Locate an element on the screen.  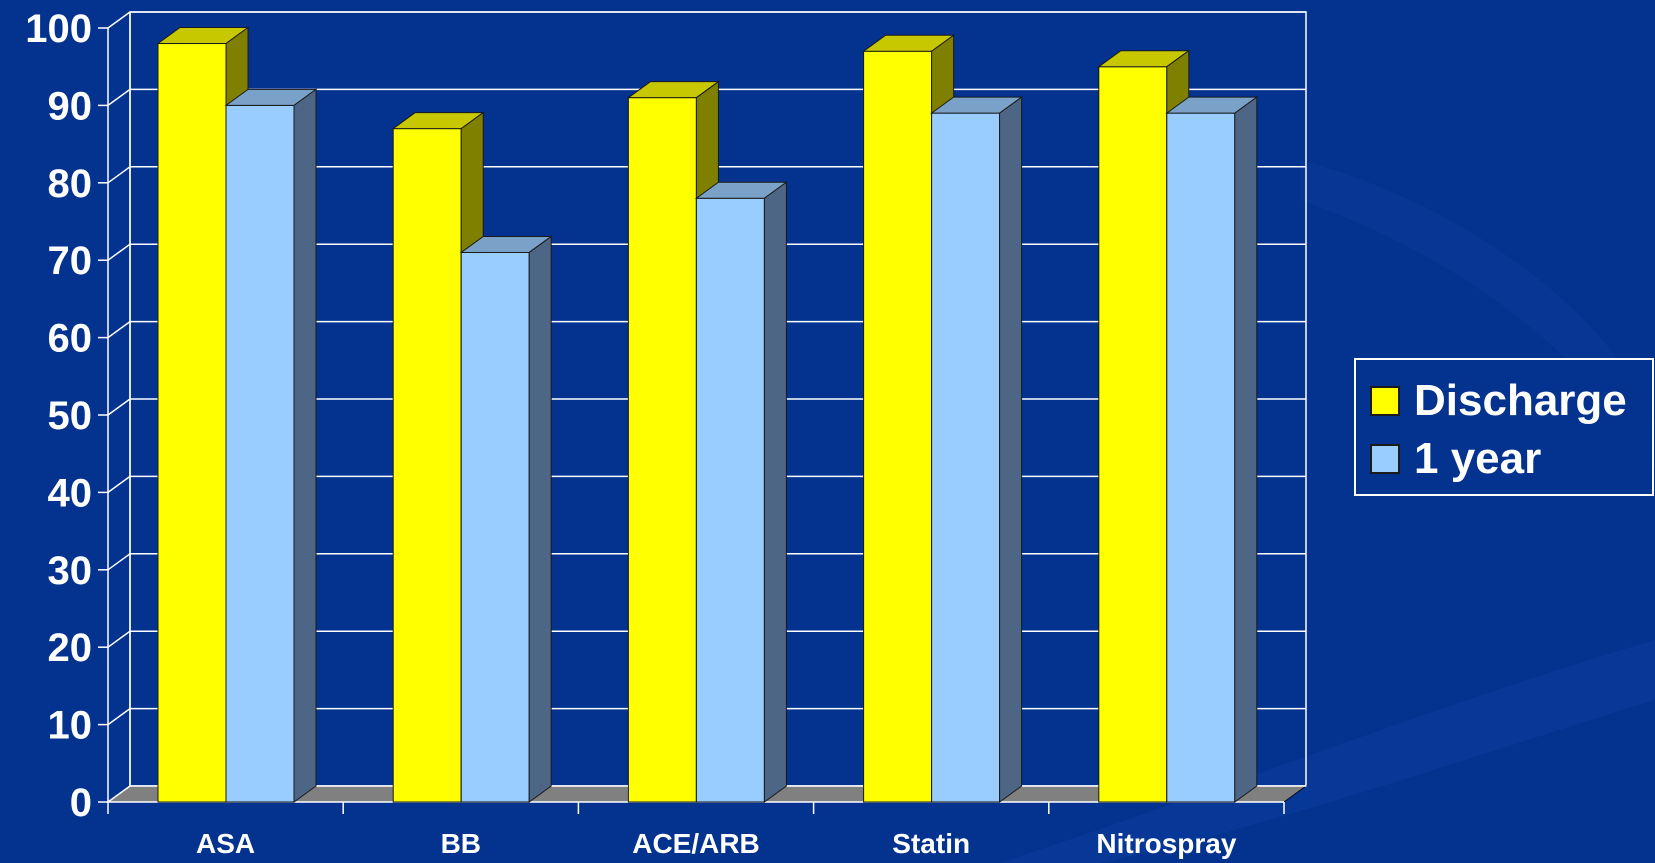
y-tick-label-90: 90 is located at coordinates (70, 106).